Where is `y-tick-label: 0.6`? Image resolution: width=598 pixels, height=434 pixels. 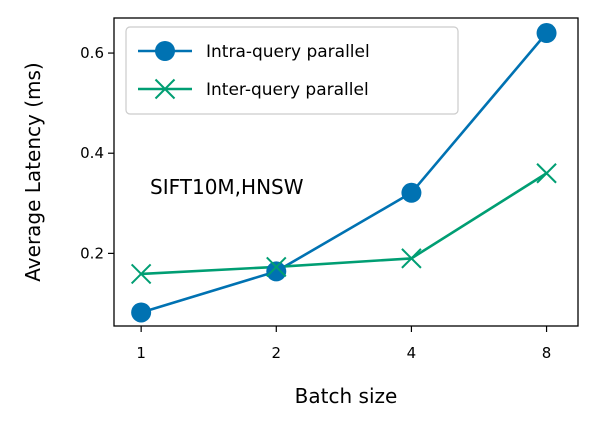 y-tick-label: 0.6 is located at coordinates (92, 53).